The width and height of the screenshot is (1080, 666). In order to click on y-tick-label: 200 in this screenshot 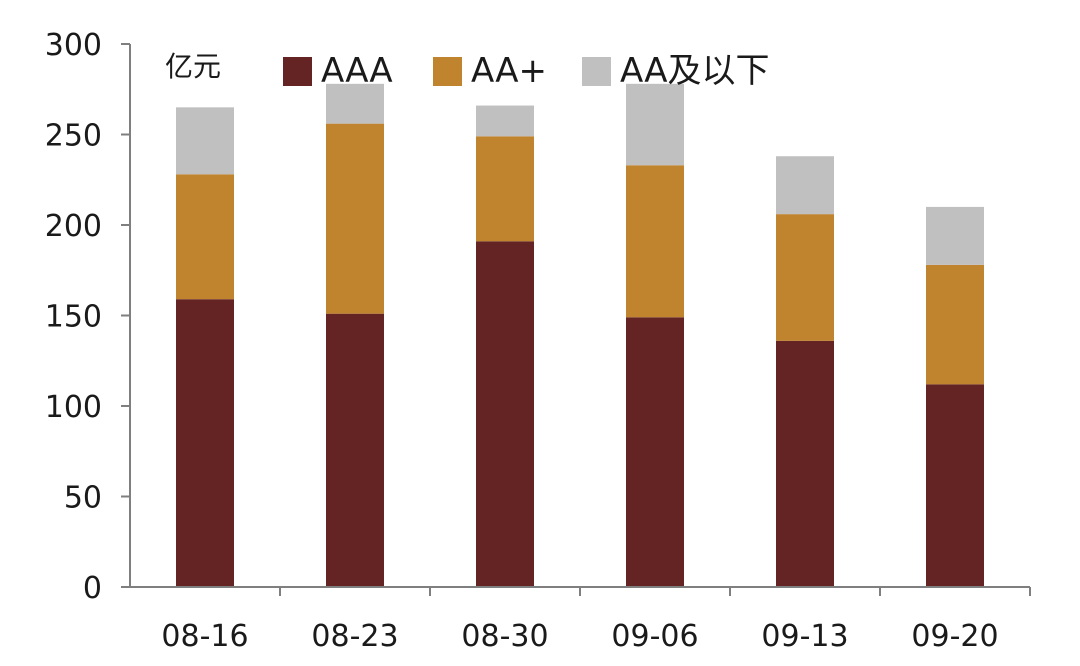, I will do `click(73, 226)`.